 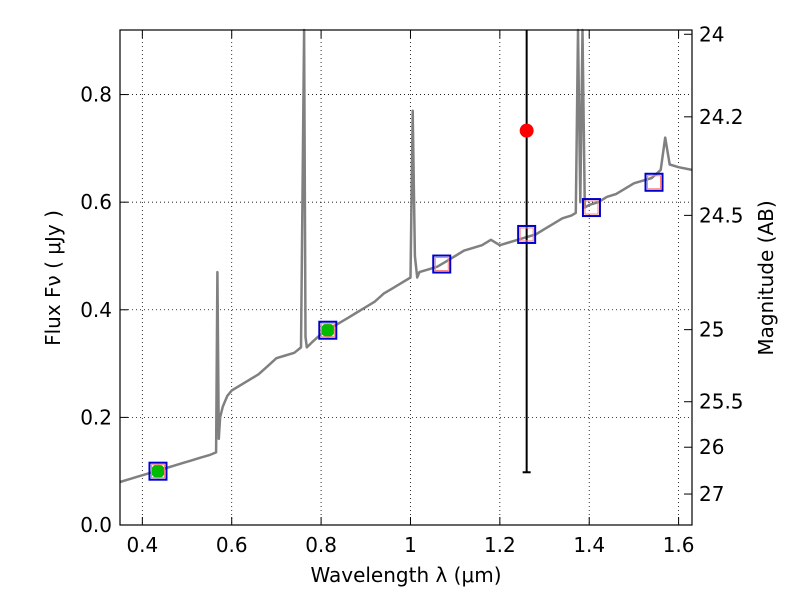 I want to click on x-tick-label: 1.4, so click(x=589, y=545).